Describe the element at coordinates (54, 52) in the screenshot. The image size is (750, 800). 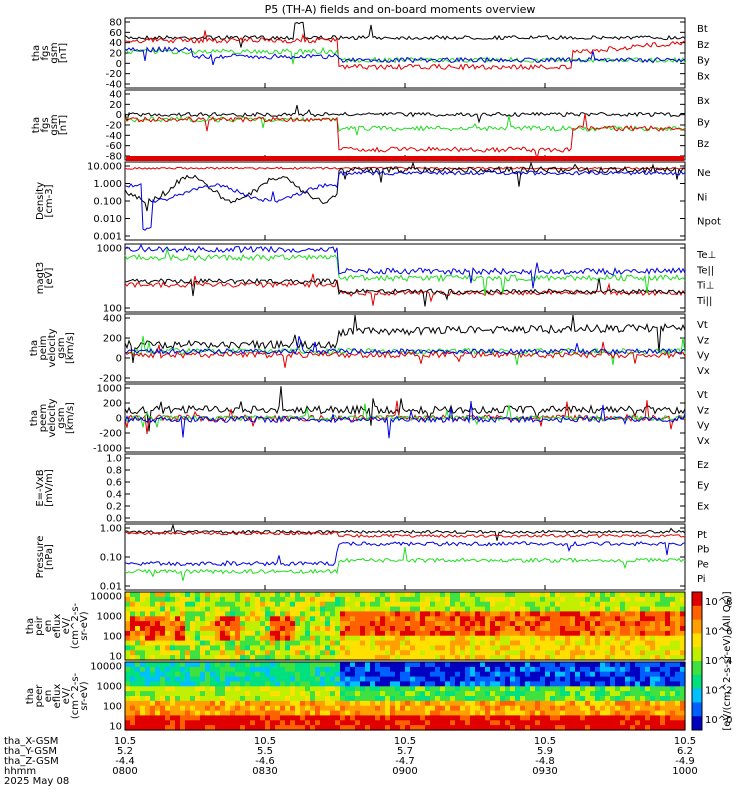
I see `panel-1-ylabel-3: gsm` at that location.